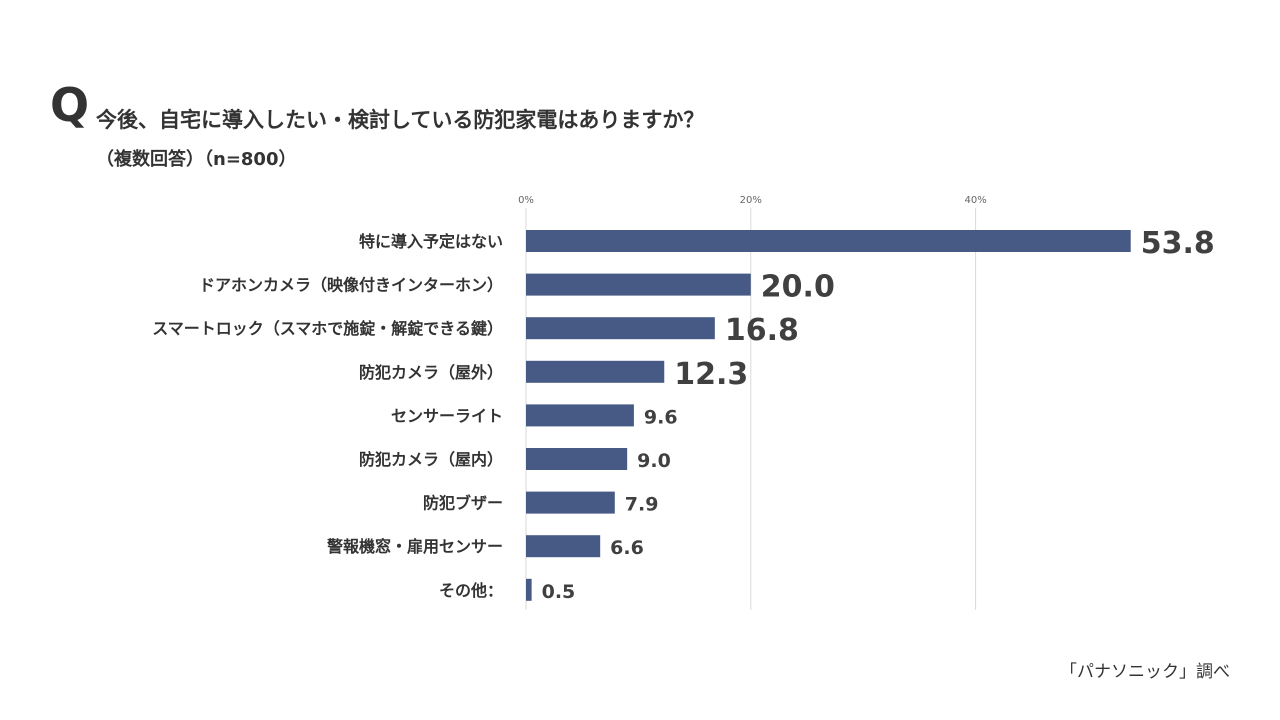 The width and height of the screenshot is (1280, 720). What do you see at coordinates (642, 505) in the screenshot?
I see `value-label: 7.9` at bounding box center [642, 505].